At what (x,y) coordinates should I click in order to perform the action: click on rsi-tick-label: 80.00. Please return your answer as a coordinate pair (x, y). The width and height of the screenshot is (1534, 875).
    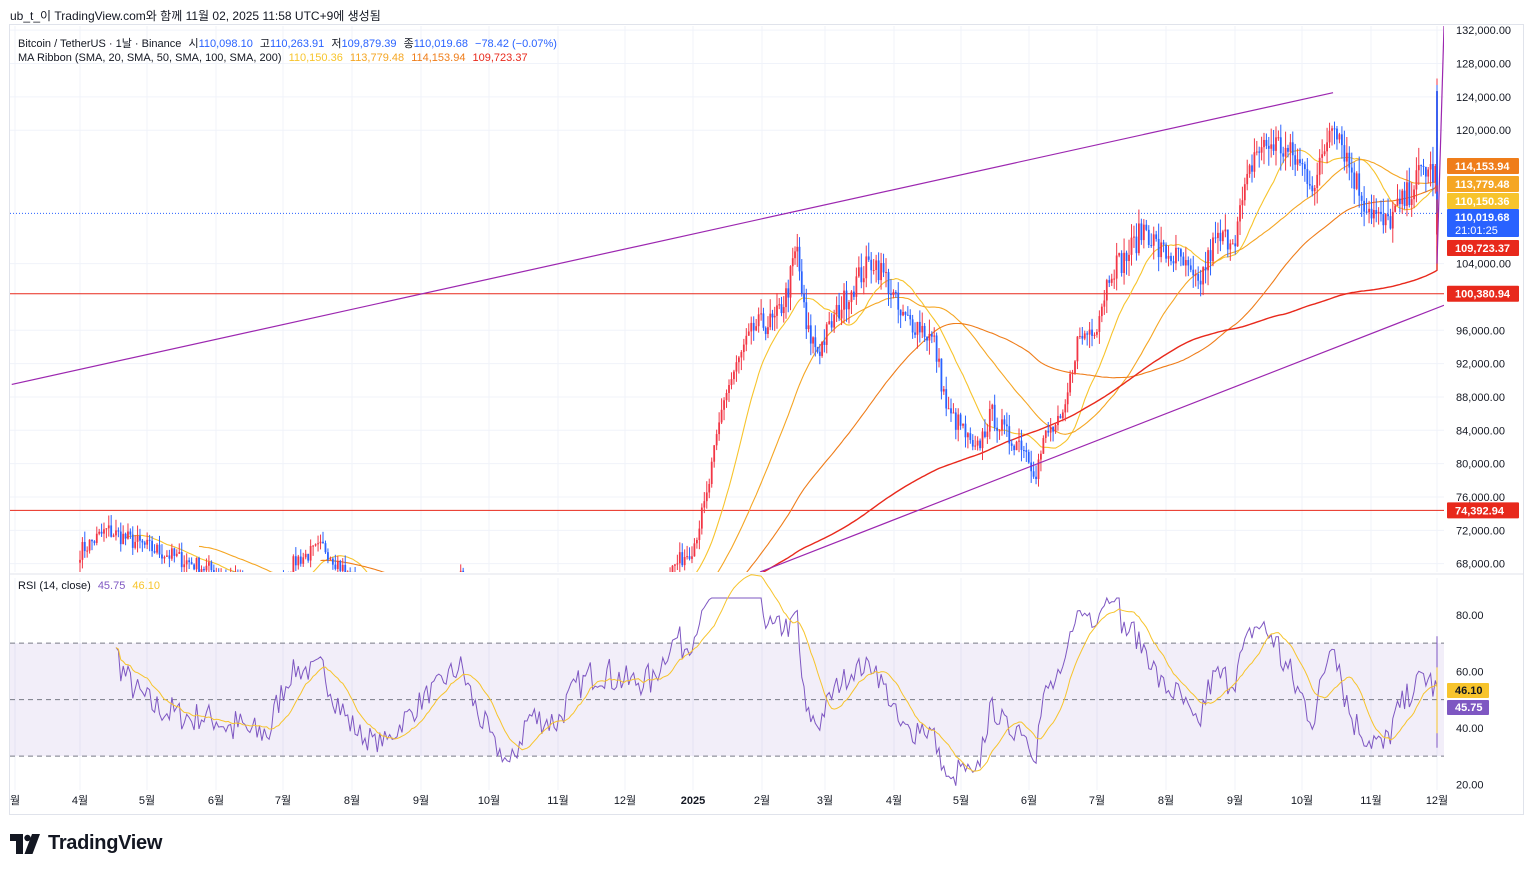
    Looking at the image, I should click on (1470, 616).